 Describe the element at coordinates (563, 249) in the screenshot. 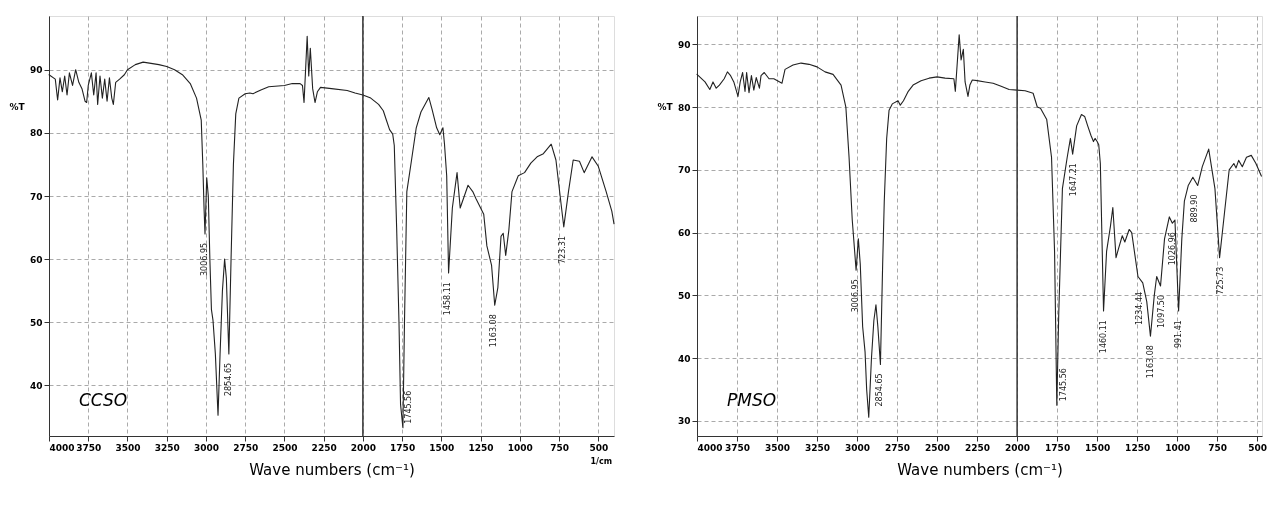

I see `annotation: 723.31` at that location.